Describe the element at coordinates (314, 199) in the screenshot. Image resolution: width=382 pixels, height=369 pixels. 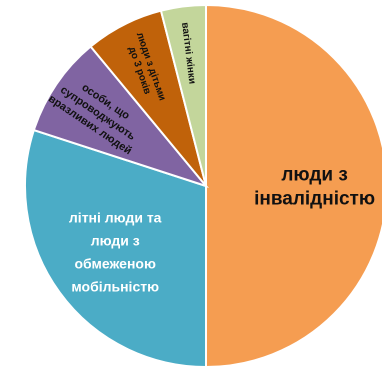
I see `slice-label-line: інвалідністю` at that location.